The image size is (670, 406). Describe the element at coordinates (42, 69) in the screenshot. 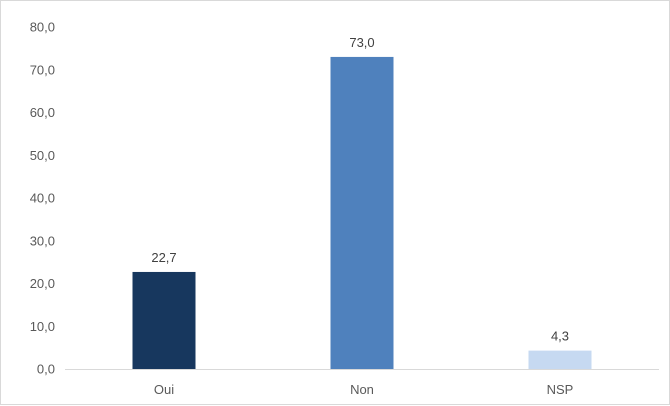

I see `y-tick-label: 70,0` at that location.